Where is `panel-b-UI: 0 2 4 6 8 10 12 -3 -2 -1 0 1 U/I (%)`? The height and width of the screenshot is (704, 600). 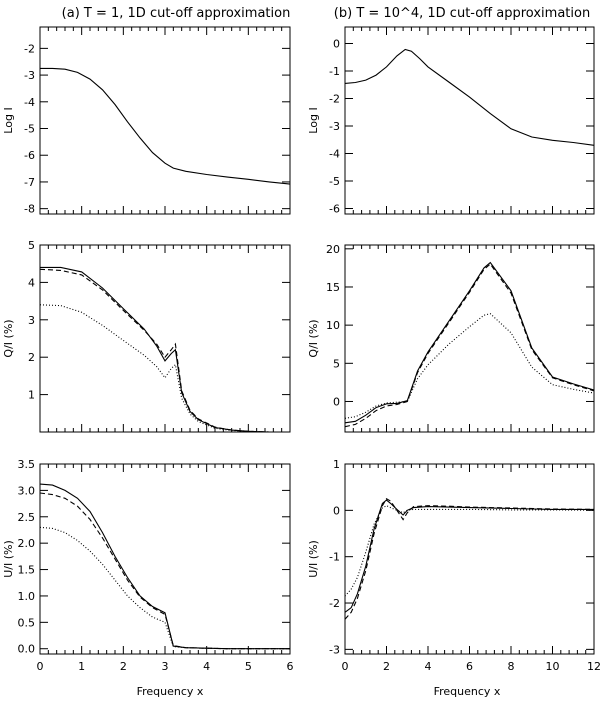
panel-b-UI: 0 2 4 6 8 10 12 -3 -2 -1 0 1 U/I (%) is located at coordinates (453, 565).